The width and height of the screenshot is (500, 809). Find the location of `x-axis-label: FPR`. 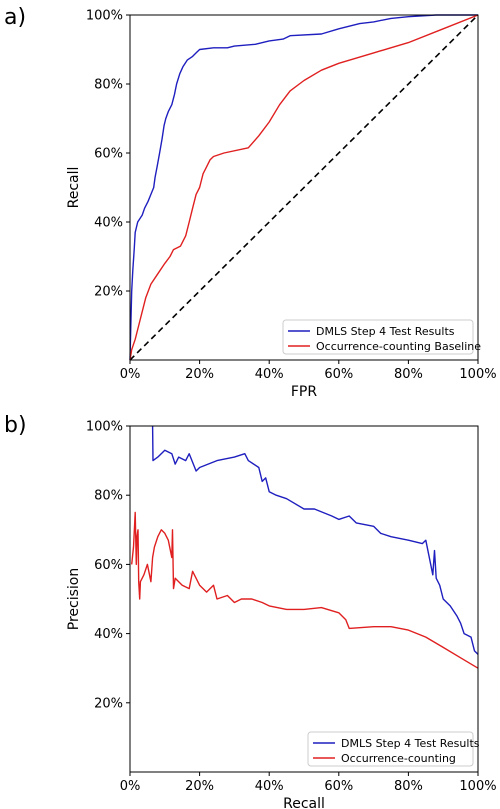

x-axis-label: FPR is located at coordinates (304, 392).